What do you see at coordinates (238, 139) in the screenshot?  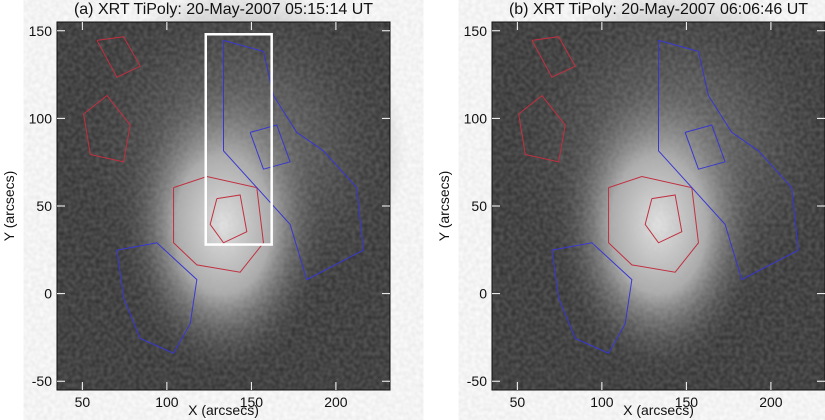 I see `selection-box` at bounding box center [238, 139].